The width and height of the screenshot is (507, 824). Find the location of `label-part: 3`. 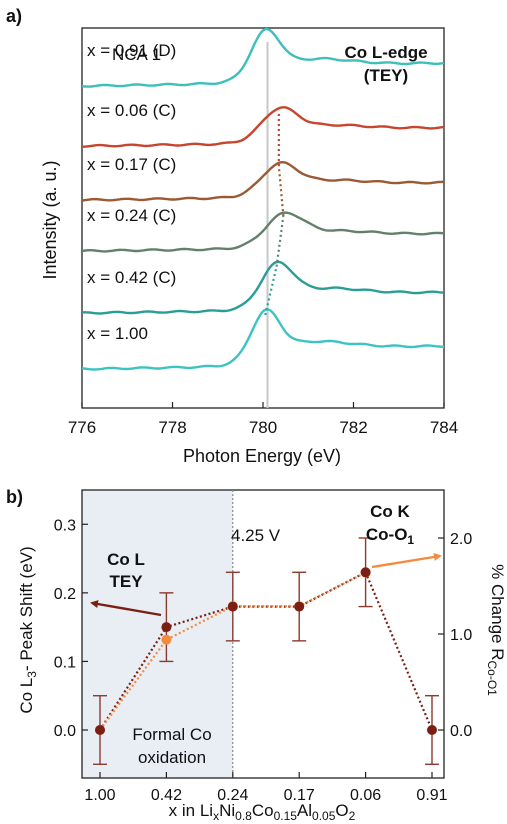

label-part: 3 is located at coordinates (32, 674).